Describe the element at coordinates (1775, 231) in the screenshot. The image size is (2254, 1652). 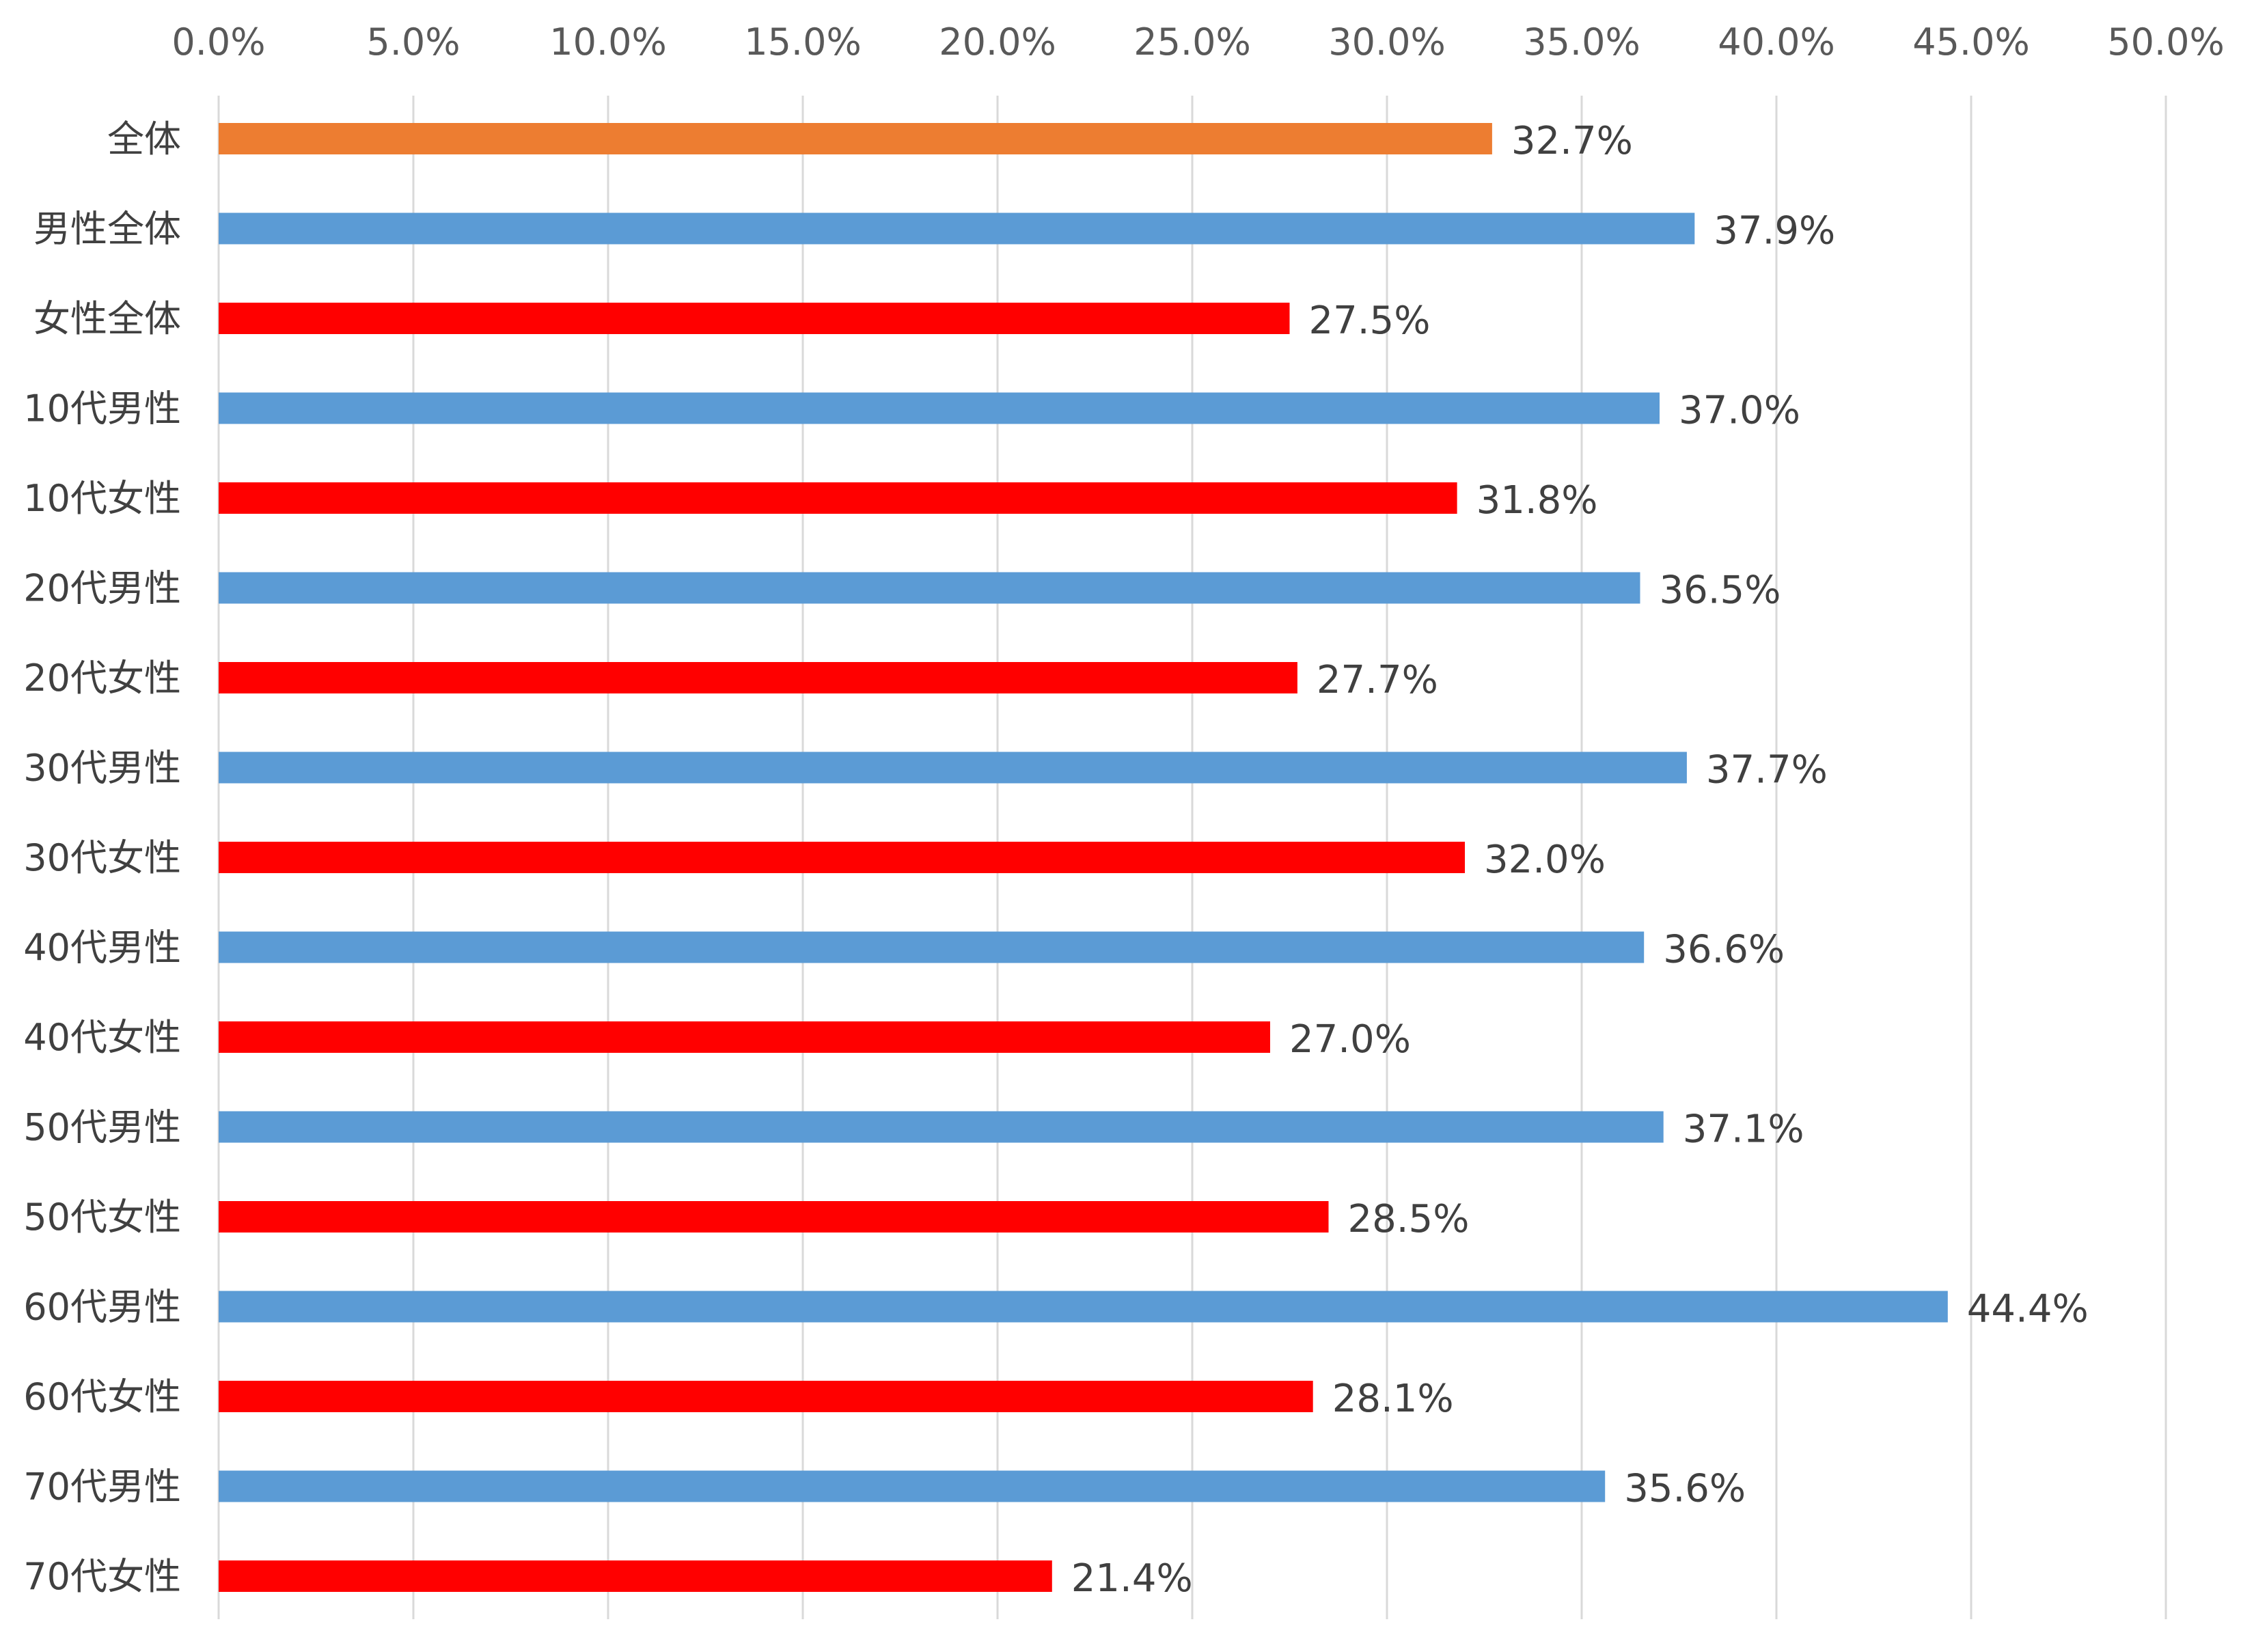
I see `data-label: 37.9%` at that location.